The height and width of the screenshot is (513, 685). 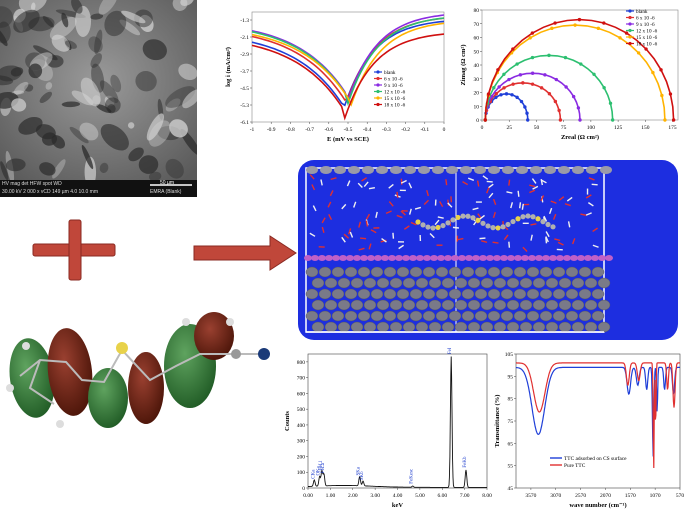 What do you see at coordinates (359, 470) in the screenshot?
I see `eds-peak-label: SKa` at bounding box center [359, 470].